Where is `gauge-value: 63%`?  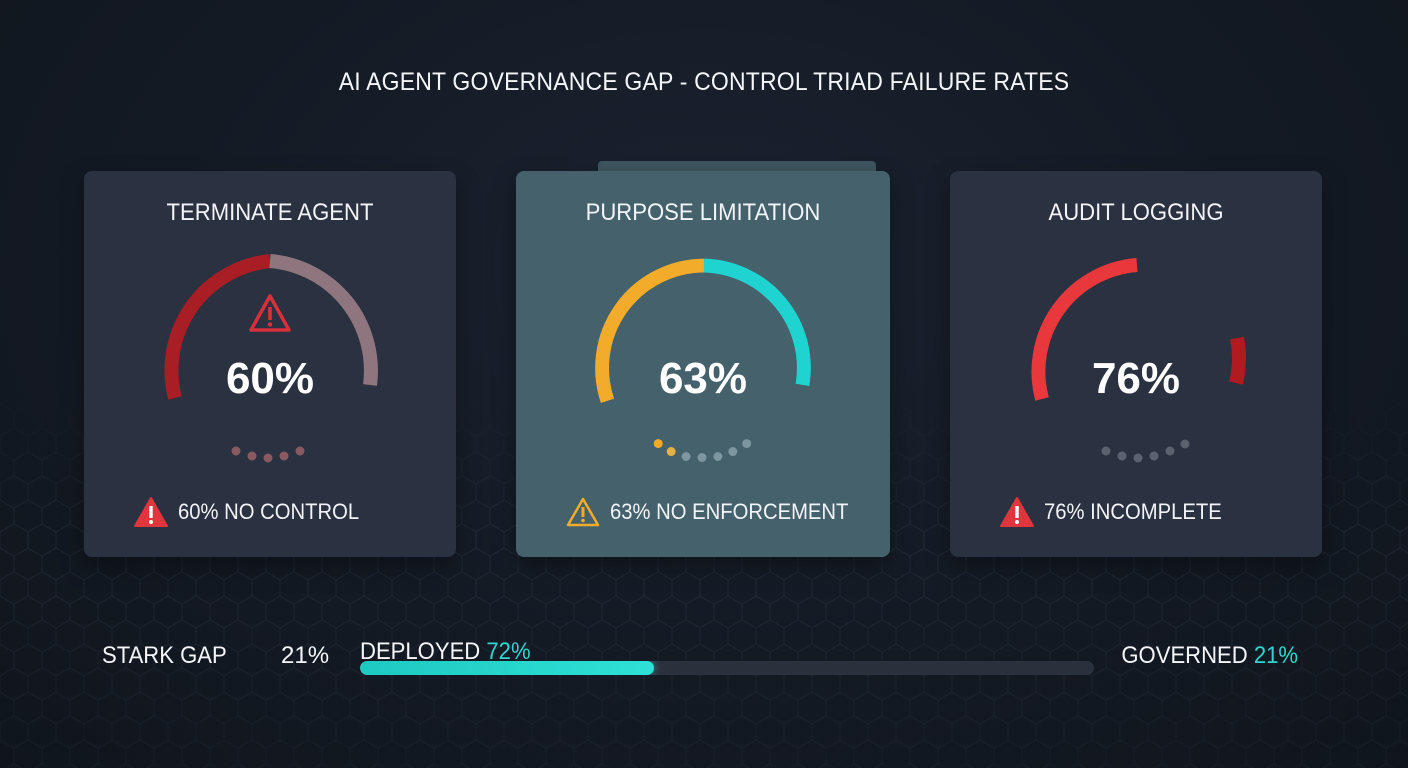
gauge-value: 63% is located at coordinates (703, 378).